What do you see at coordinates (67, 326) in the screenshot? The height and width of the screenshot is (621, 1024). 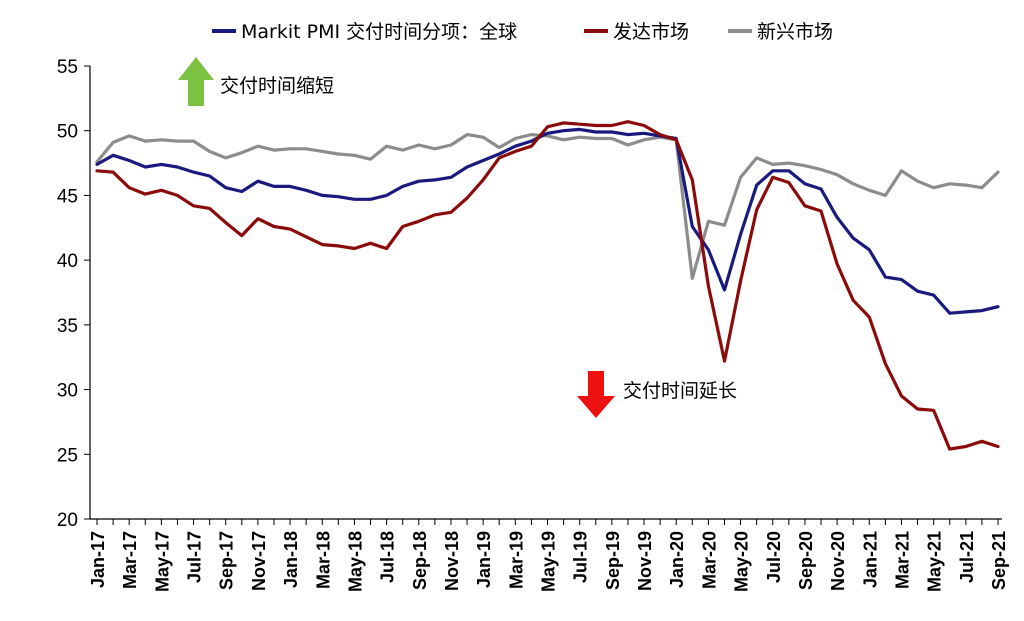 I see `y-tick-label: 35` at bounding box center [67, 326].